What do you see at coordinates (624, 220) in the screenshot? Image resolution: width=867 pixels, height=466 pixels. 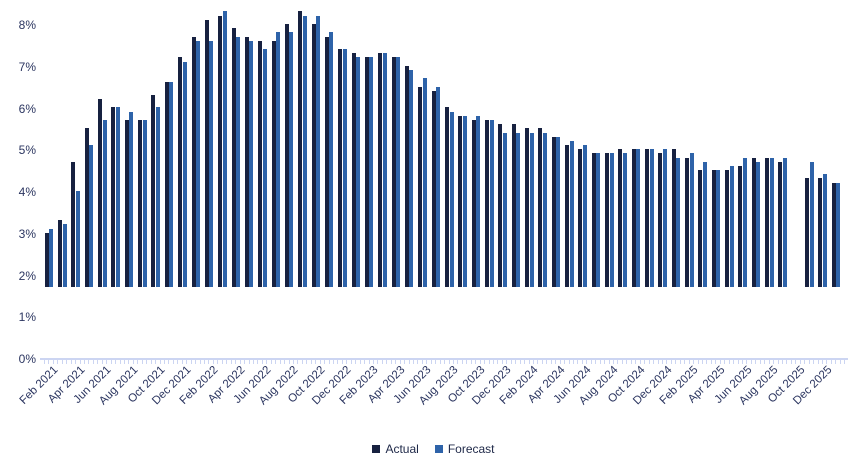 I see `bar-forecast-sep-2024` at bounding box center [624, 220].